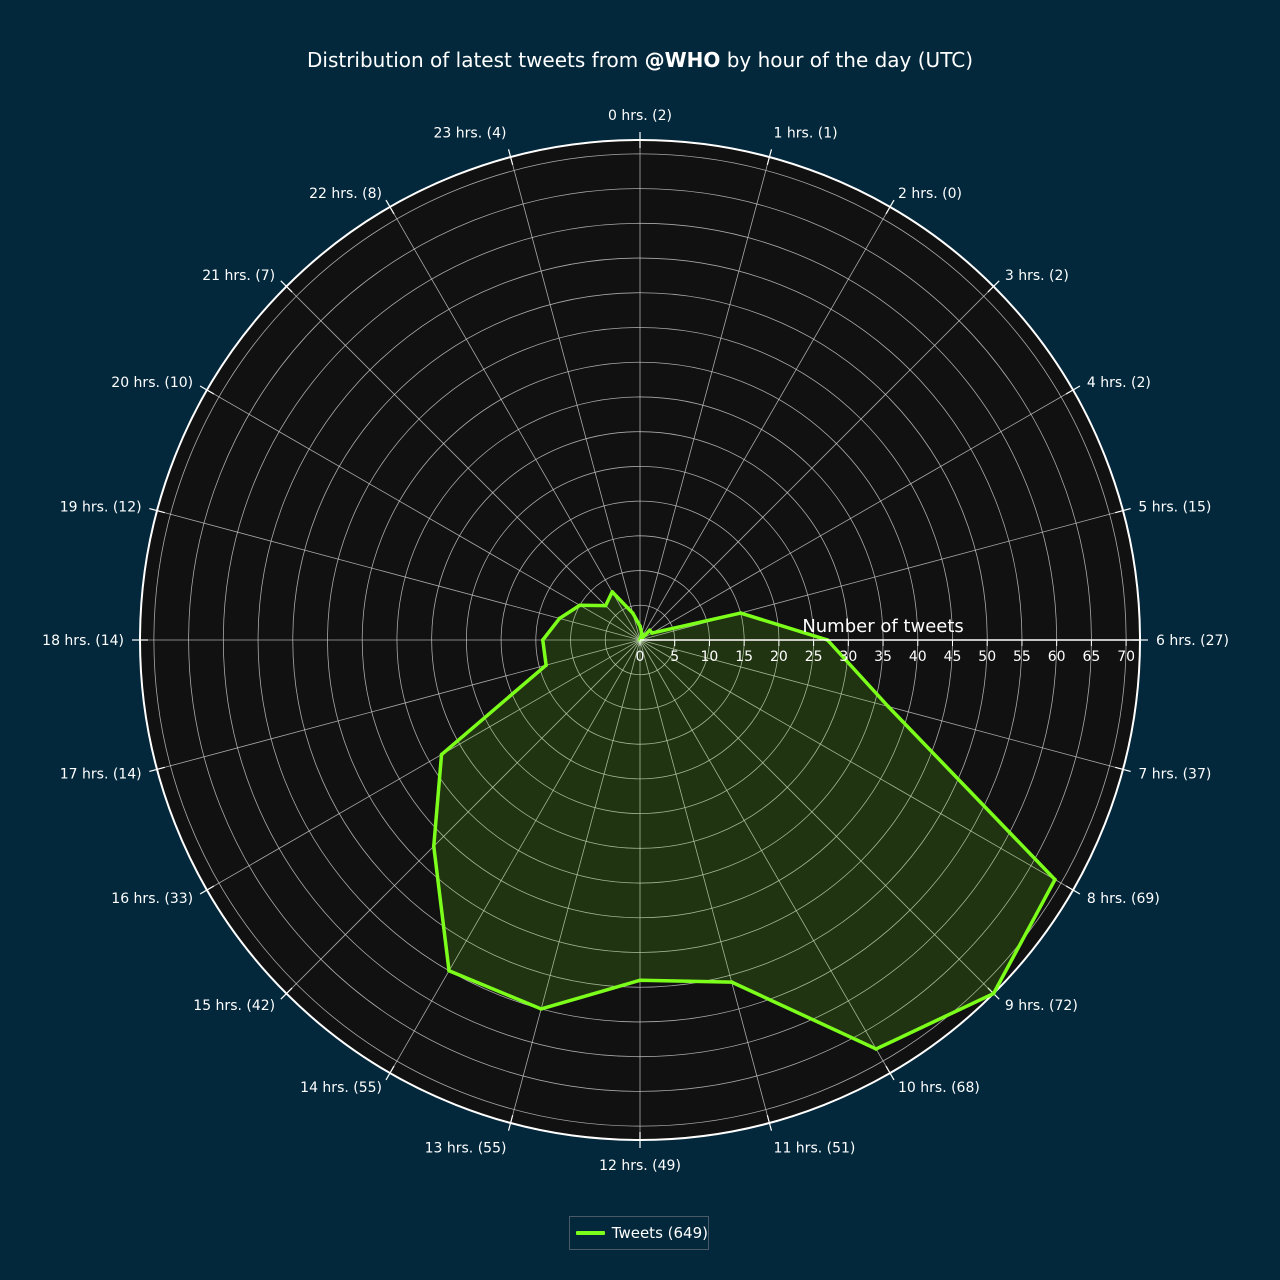  Describe the element at coordinates (1192, 641) in the screenshot. I see `angular-label-6: 6 hrs. (27)` at that location.